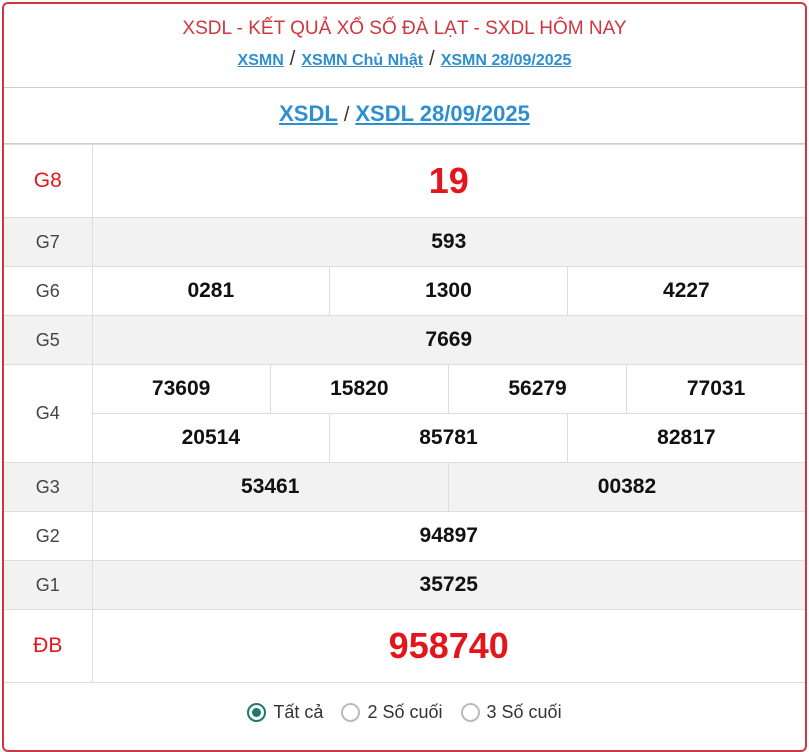  I want to click on row-g5: G5 7669, so click(404, 340).